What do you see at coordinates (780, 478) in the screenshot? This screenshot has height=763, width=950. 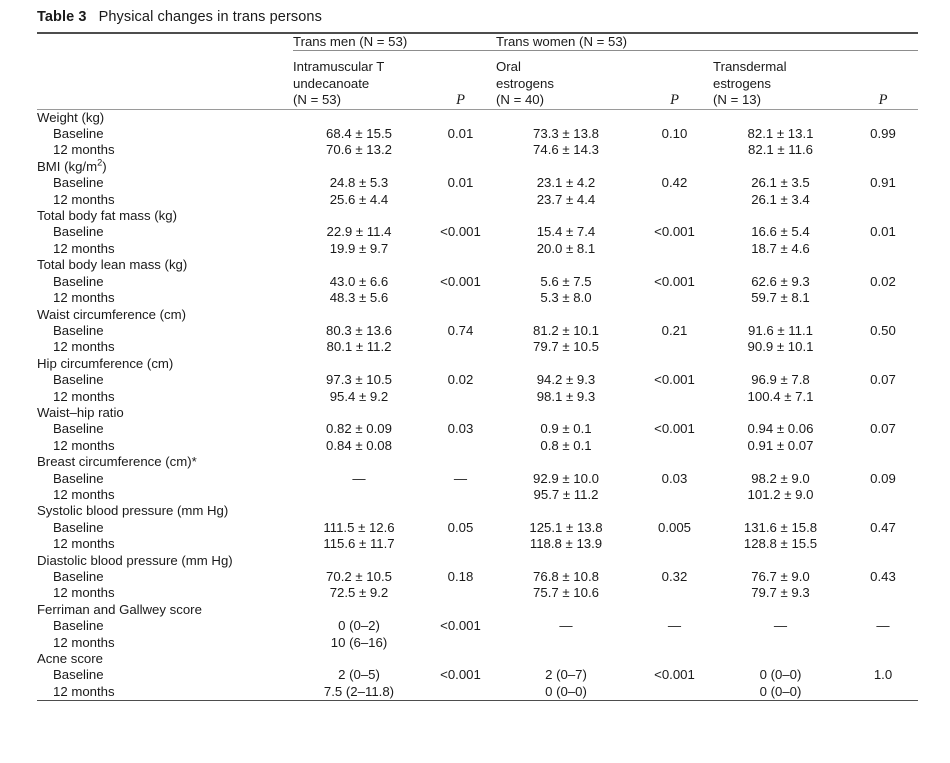 I see `value-transdermal-estrogens: 98.2 ± 9.0` at bounding box center [780, 478].